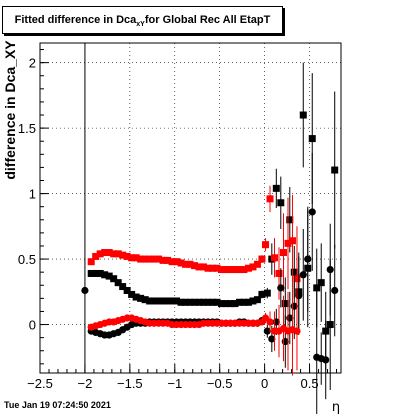 This screenshot has height=414, width=400. I want to click on title-subscript: xY, so click(140, 24).